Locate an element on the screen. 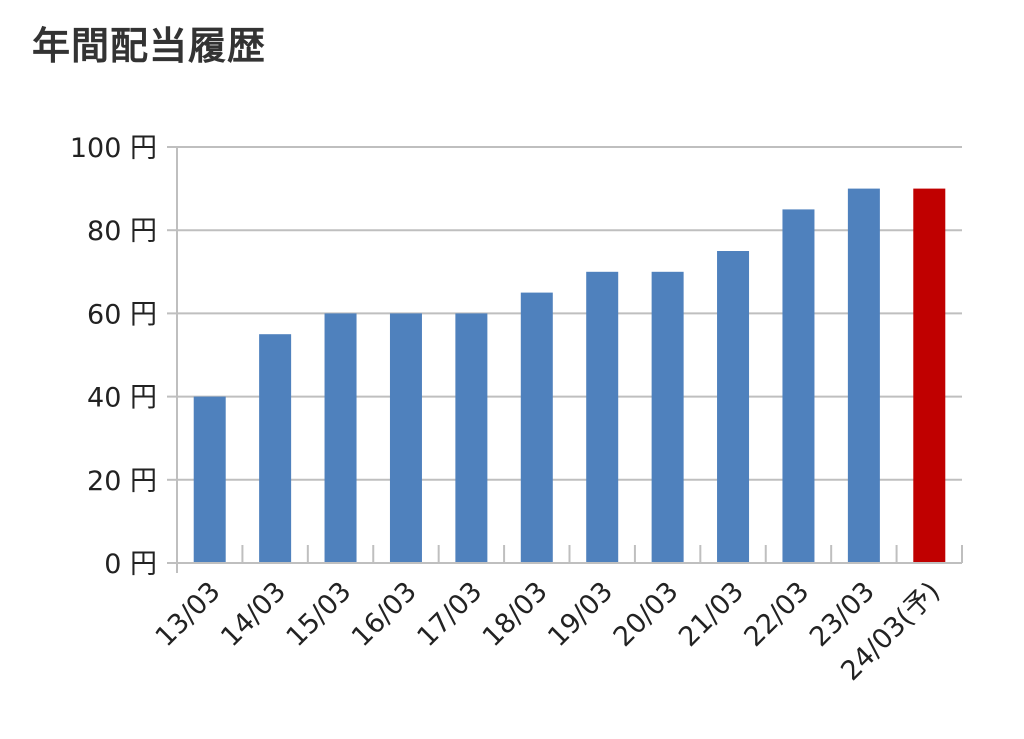 This screenshot has height=739, width=1024. y-tick-label: 80 円 is located at coordinates (122, 231).